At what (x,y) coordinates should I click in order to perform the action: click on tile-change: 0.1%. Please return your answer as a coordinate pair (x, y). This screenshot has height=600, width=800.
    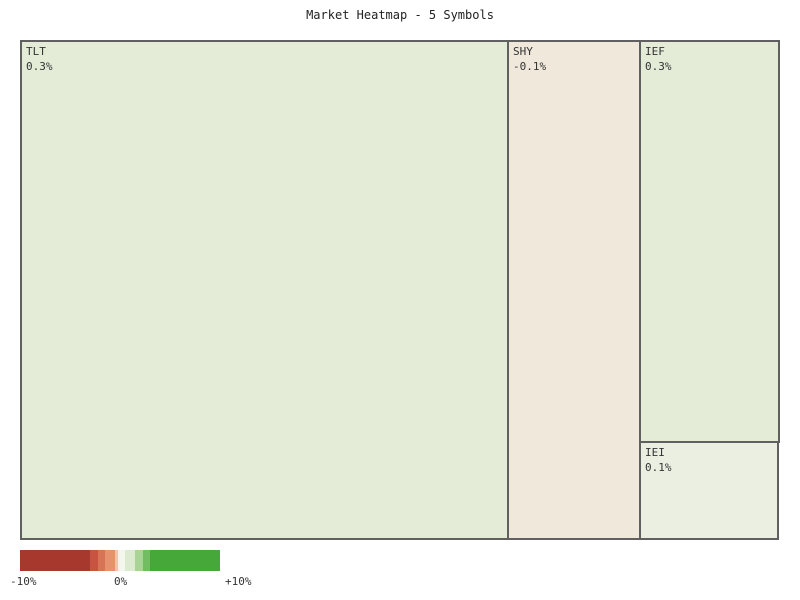
    Looking at the image, I should click on (658, 467).